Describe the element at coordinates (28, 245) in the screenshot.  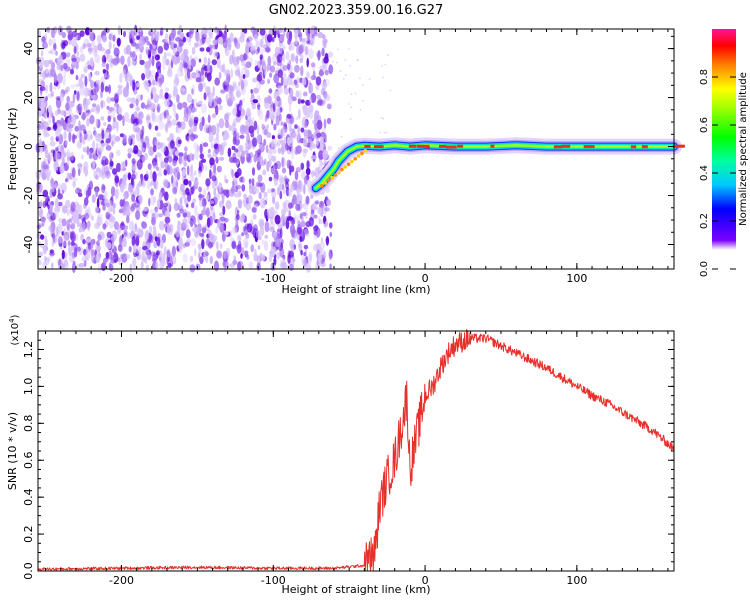
I see `y-tick-label: -40` at that location.